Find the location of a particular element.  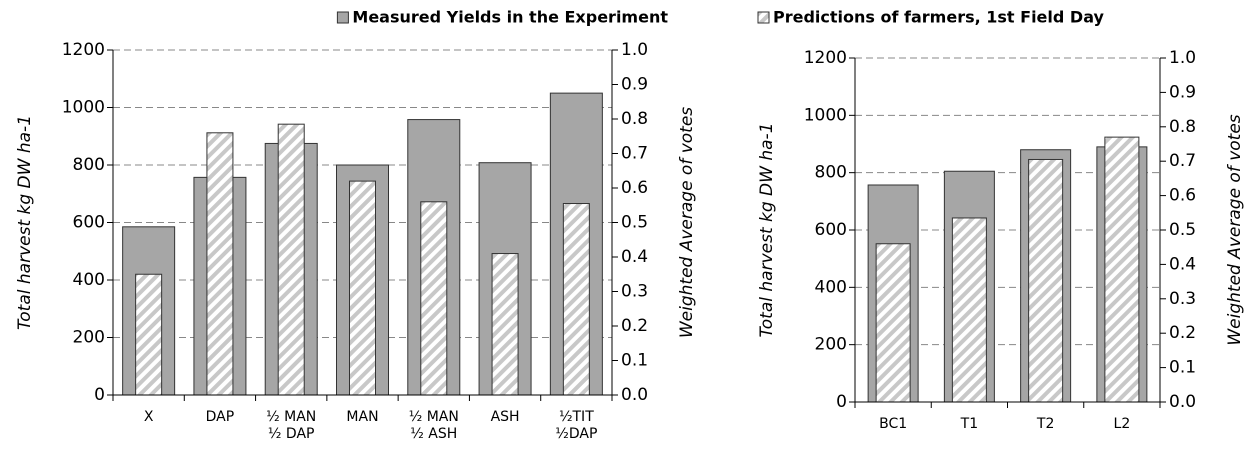

x-tick-label: DAP is located at coordinates (220, 417).